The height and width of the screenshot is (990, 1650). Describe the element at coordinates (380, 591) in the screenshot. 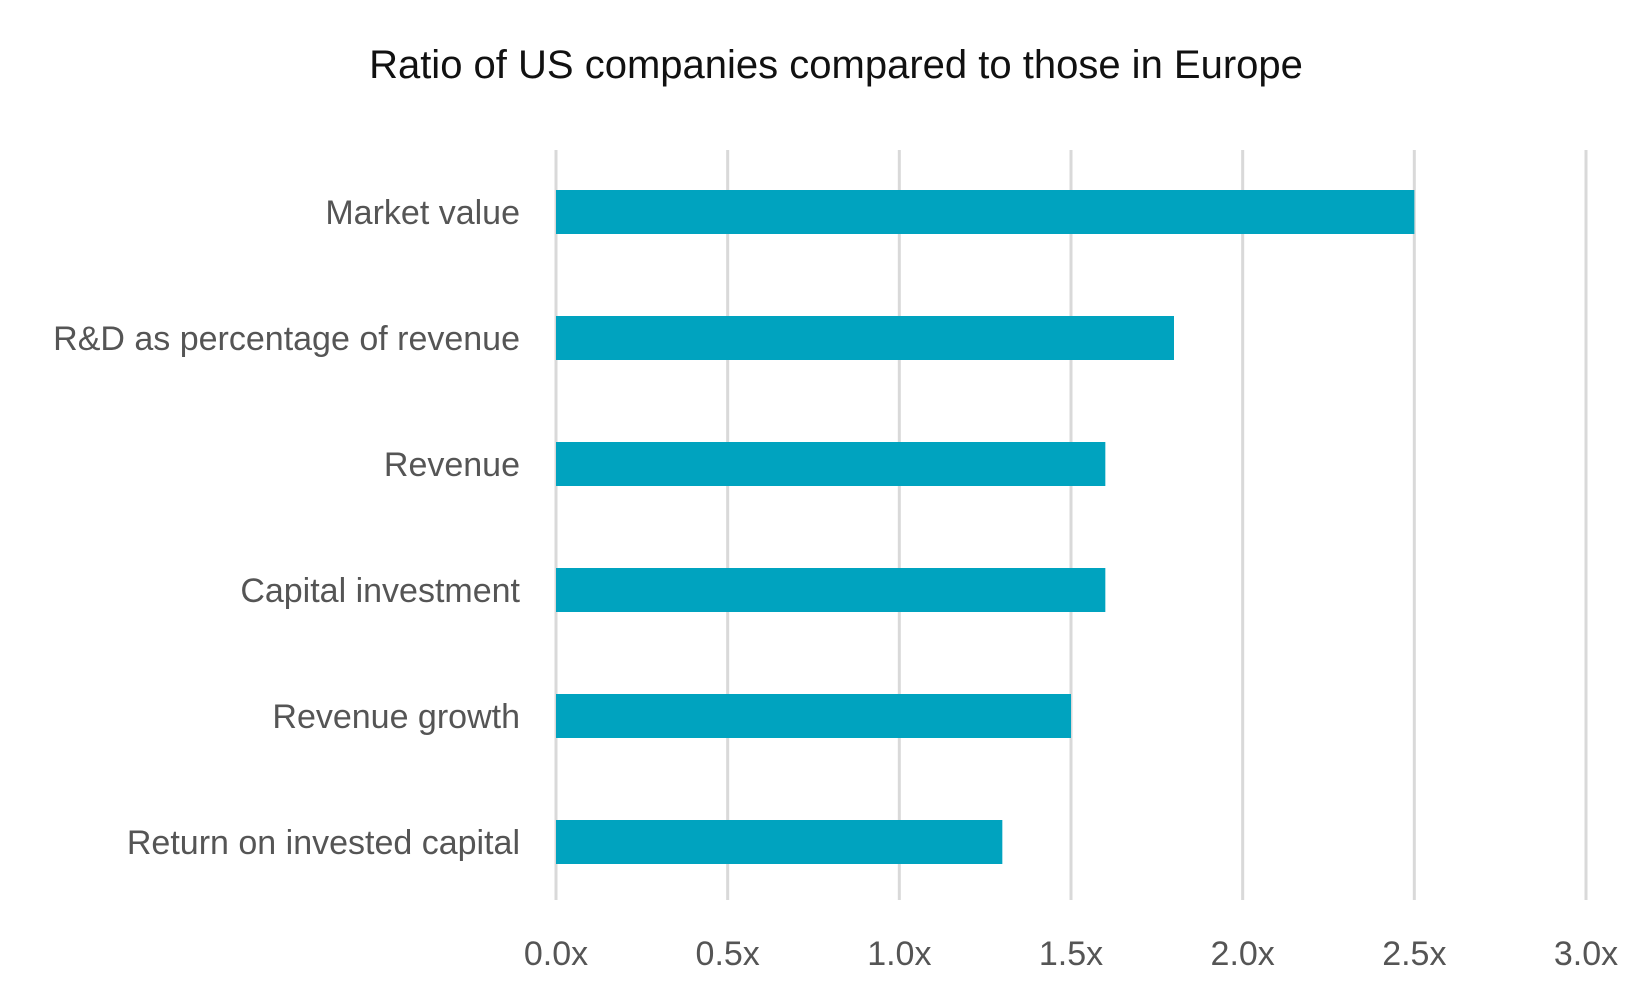

I see `category-label: Capital investment` at that location.